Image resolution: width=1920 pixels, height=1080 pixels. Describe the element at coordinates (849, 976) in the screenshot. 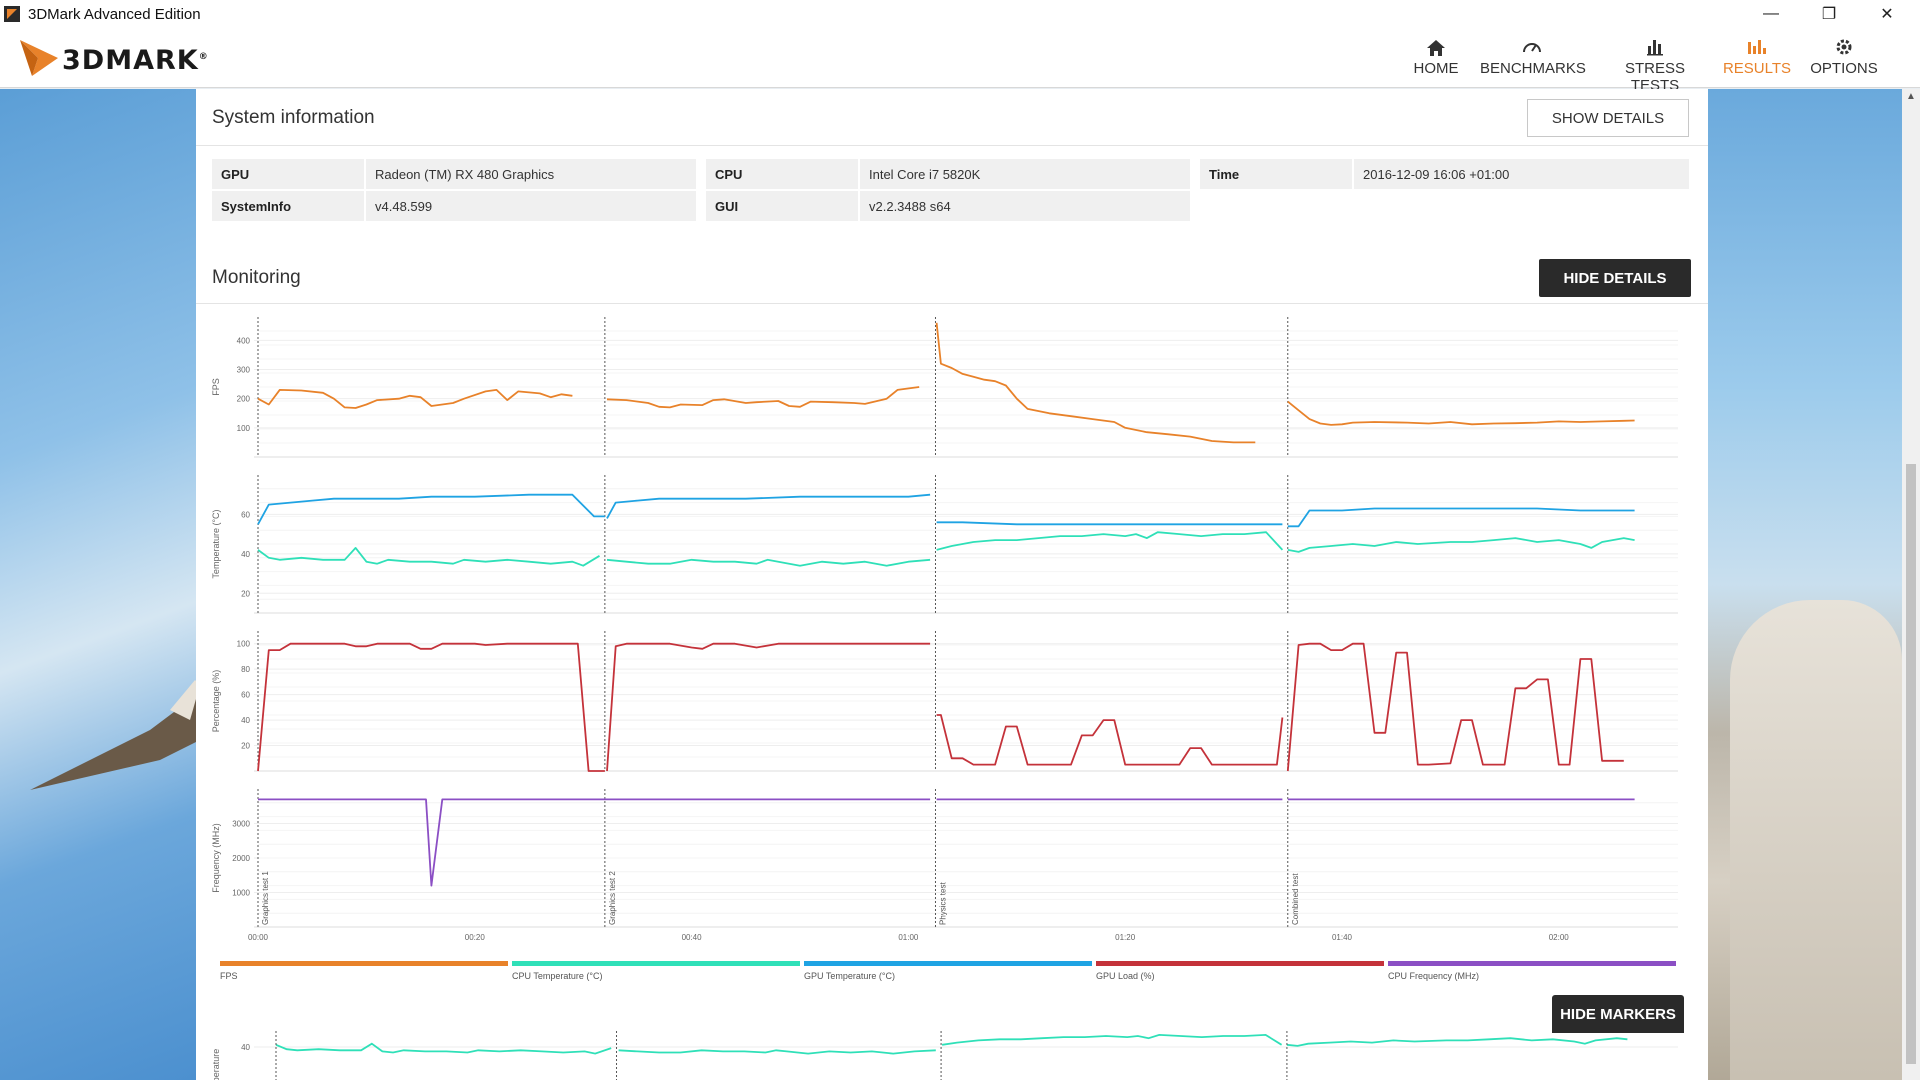

I see `legend-label: GPU Temperature (°C)` at that location.